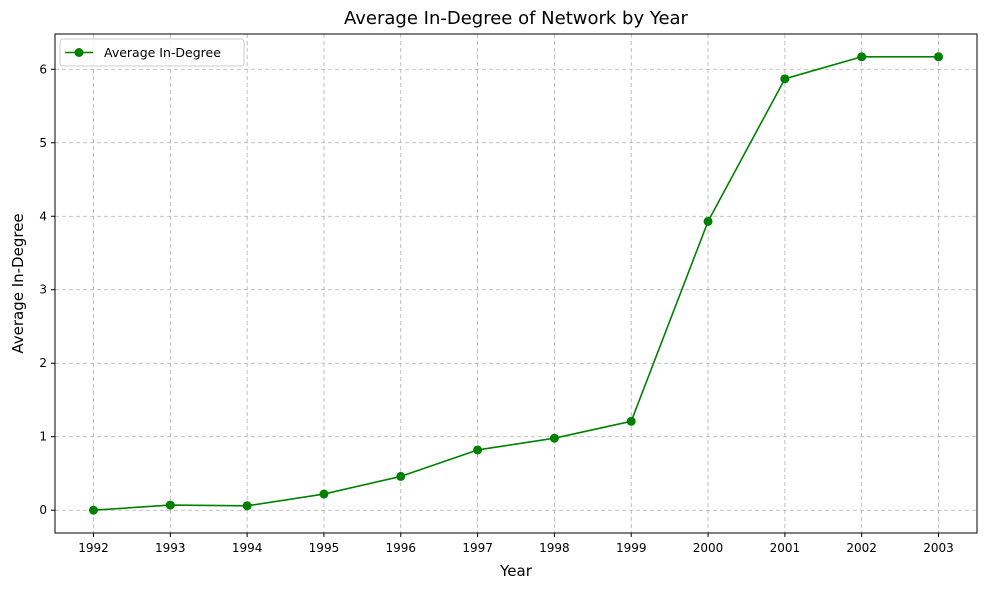 This screenshot has height=590, width=989. Describe the element at coordinates (43, 290) in the screenshot. I see `y-tick-label: 3` at that location.